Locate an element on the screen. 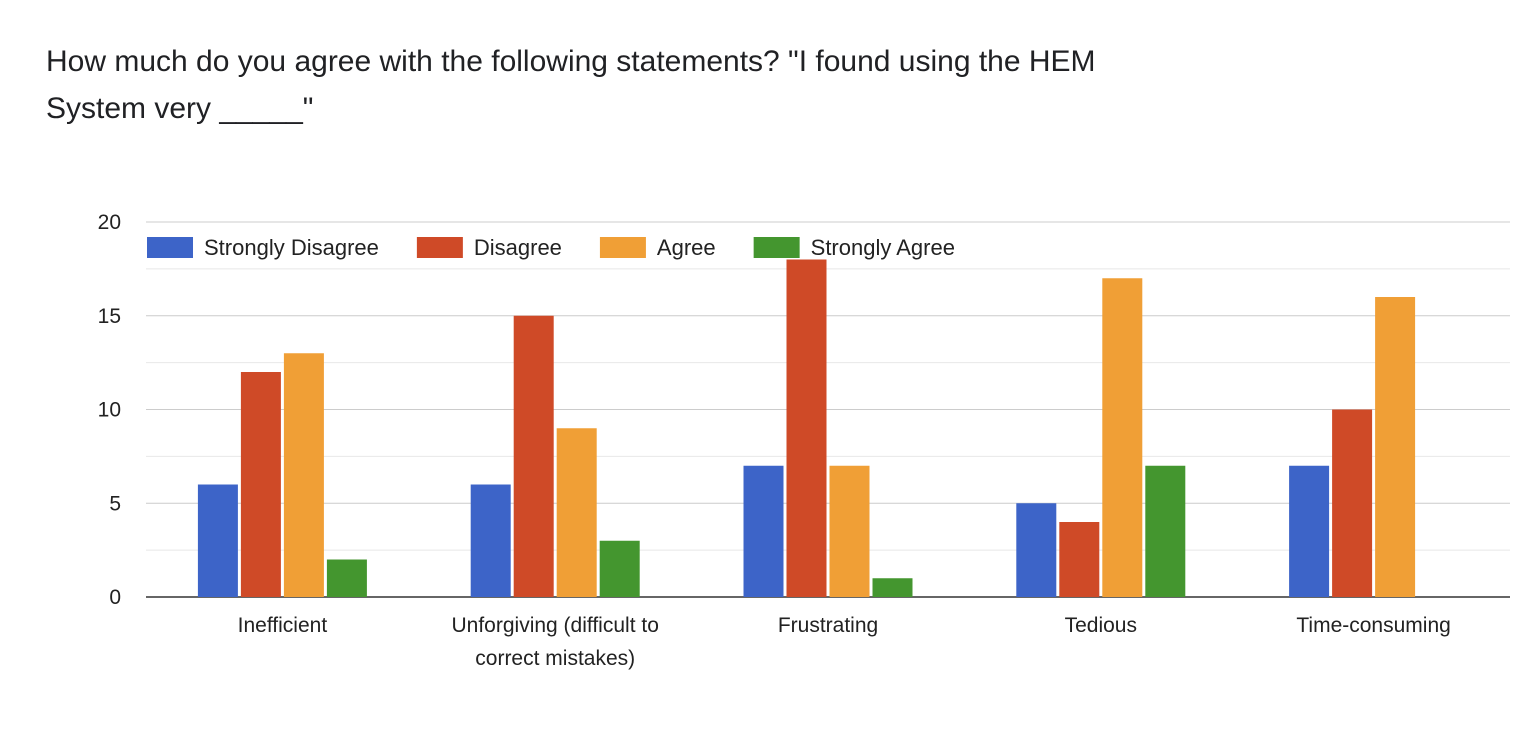 Image resolution: width=1530 pixels, height=738 pixels. y-tick-label: 20 is located at coordinates (109, 222).